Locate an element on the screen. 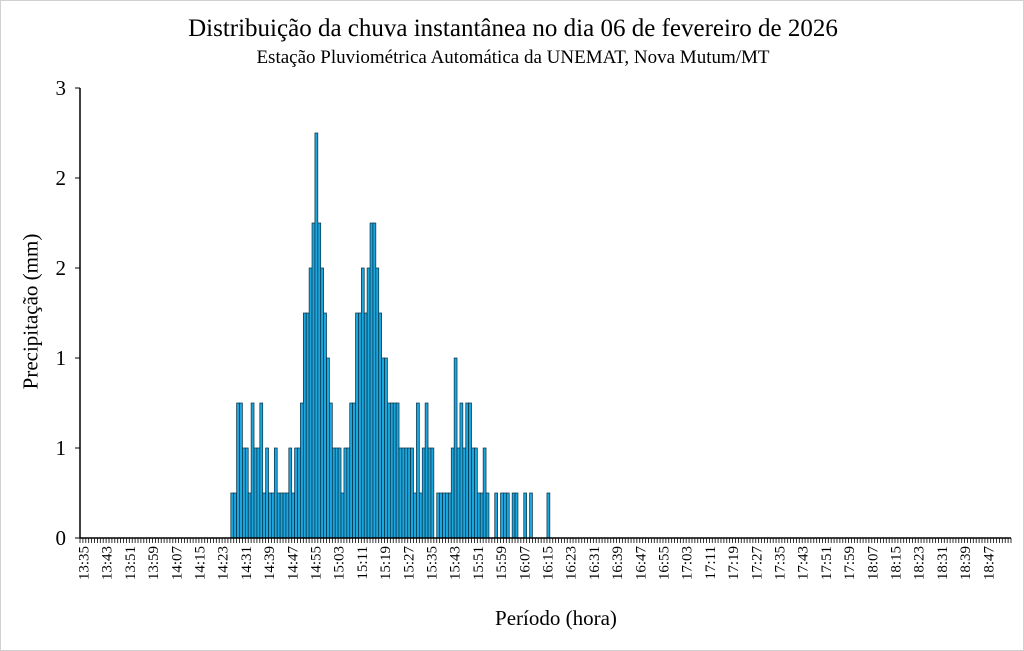 The width and height of the screenshot is (1024, 651). x-tick-label: 16:39 is located at coordinates (618, 563).